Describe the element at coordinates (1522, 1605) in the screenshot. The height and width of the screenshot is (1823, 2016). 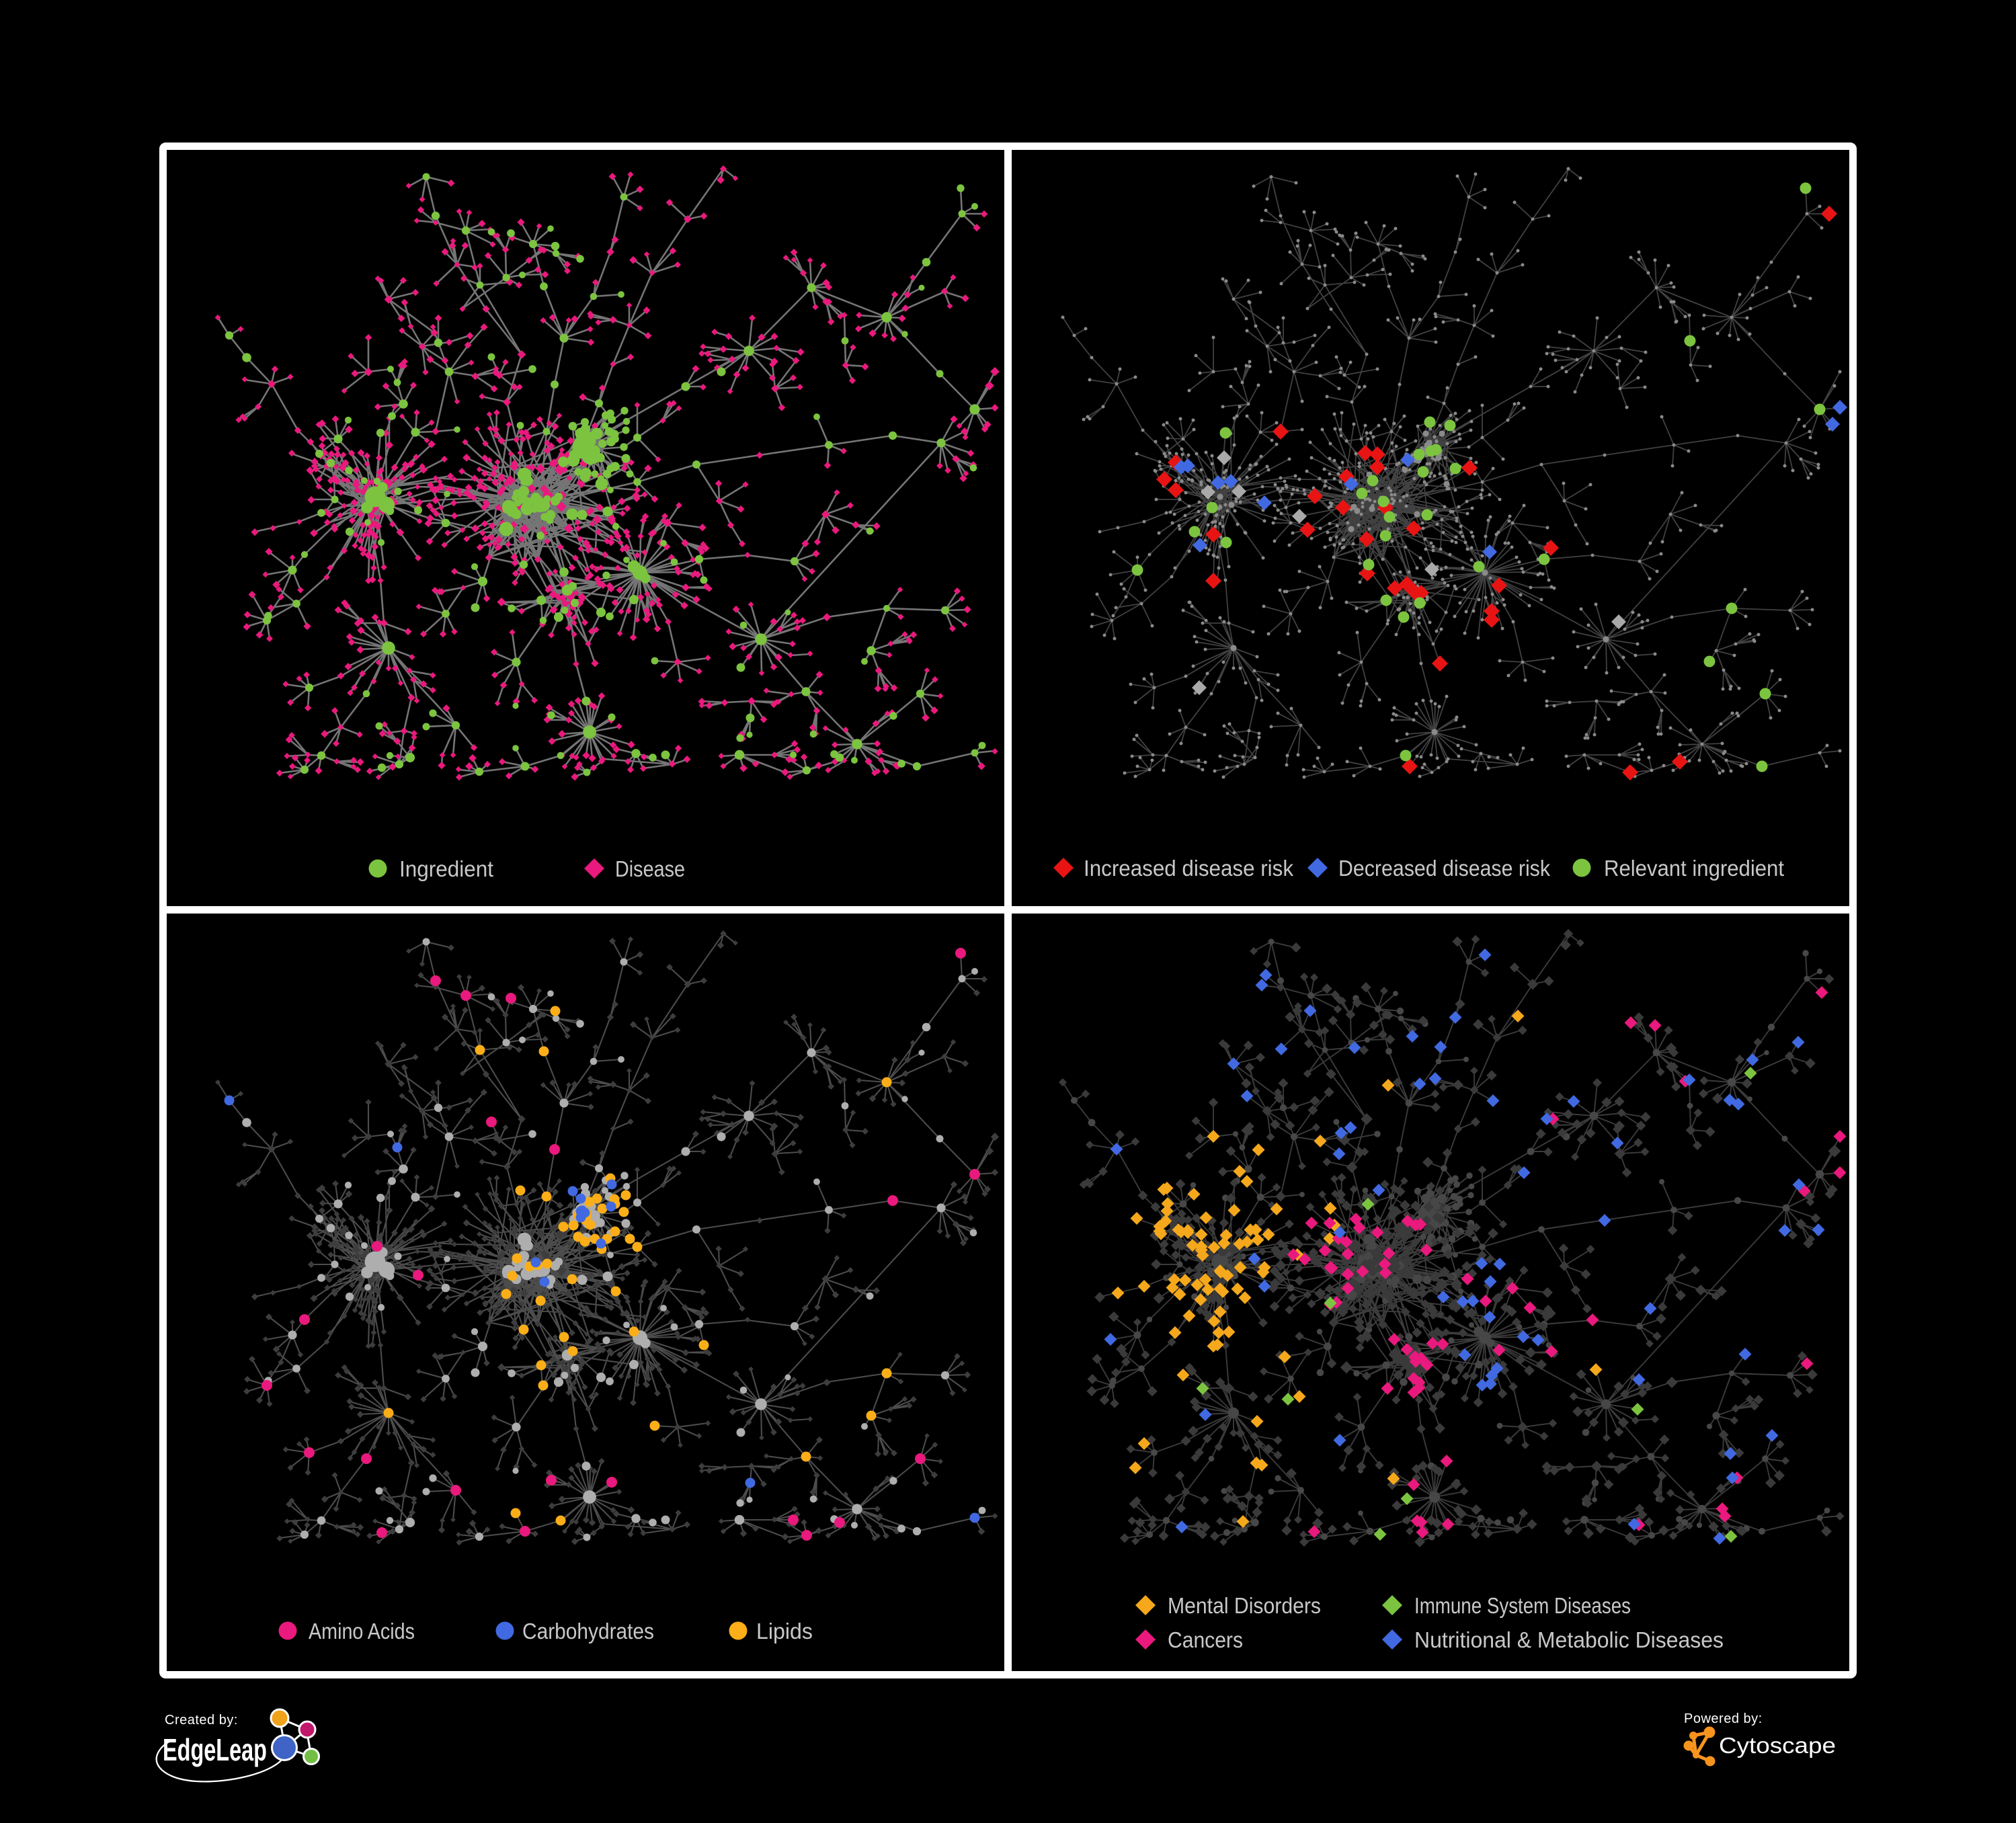
I see `svg-text: Immune System Diseases` at that location.